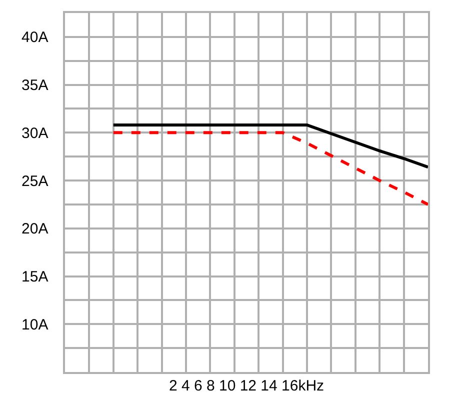 The height and width of the screenshot is (409, 451). What do you see at coordinates (35, 85) in the screenshot?
I see `y-tick-label: 35A` at bounding box center [35, 85].